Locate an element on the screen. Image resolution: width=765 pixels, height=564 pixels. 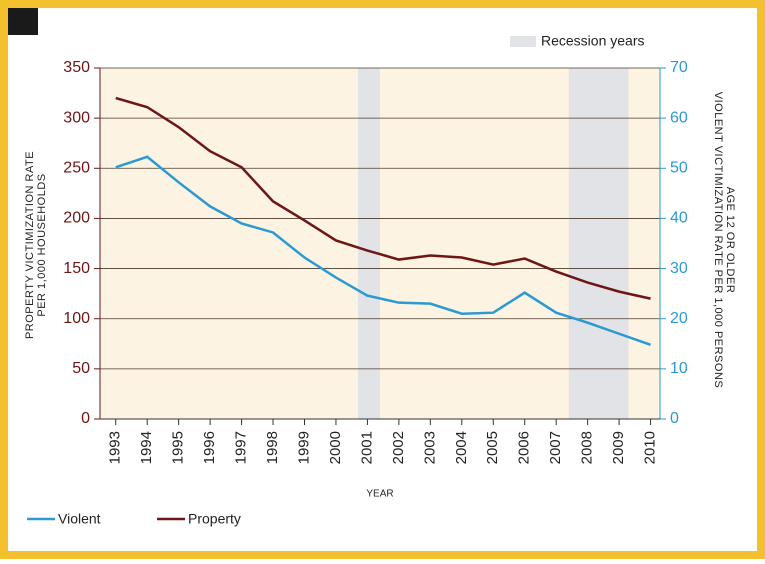
y-axis-title: PROPERTY VICTIMIZATION RATE is located at coordinates (30, 245).